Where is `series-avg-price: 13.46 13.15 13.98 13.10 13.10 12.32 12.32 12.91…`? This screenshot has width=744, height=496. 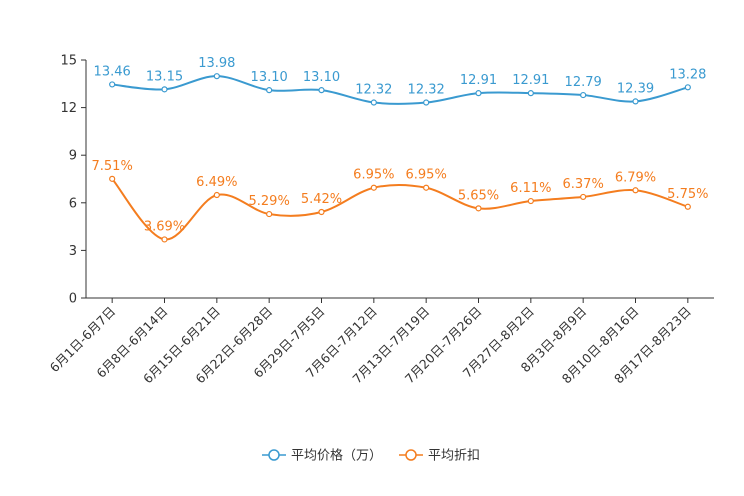 series-avg-price: 13.46 13.15 13.98 13.10 13.10 12.32 12.32 12.91… is located at coordinates (400, 81).